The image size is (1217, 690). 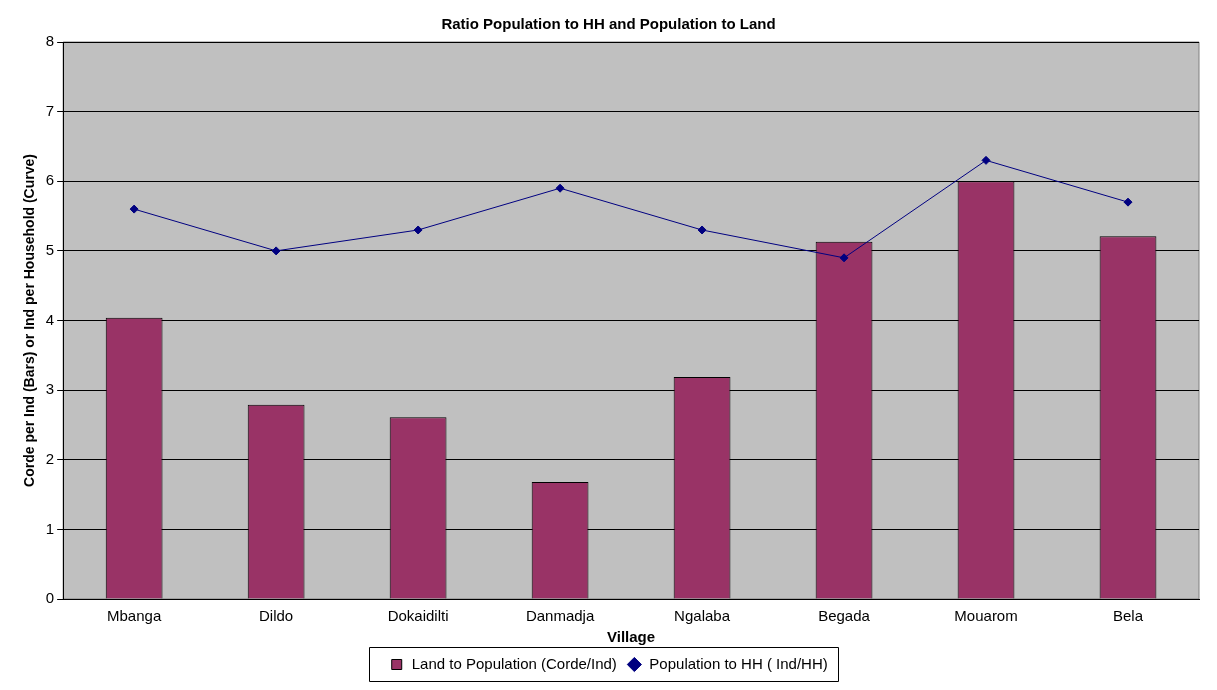 I want to click on y-tick-label: 6, so click(x=50, y=180).